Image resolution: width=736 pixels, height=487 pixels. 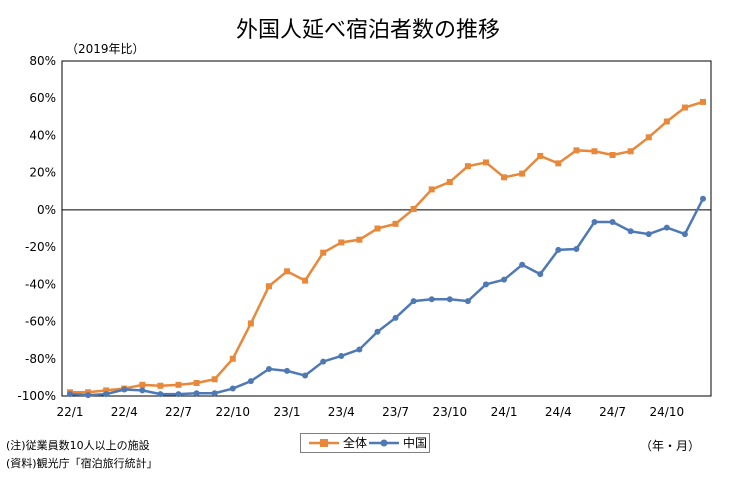 What do you see at coordinates (395, 412) in the screenshot?
I see `x-tick-label: 23/7` at bounding box center [395, 412].